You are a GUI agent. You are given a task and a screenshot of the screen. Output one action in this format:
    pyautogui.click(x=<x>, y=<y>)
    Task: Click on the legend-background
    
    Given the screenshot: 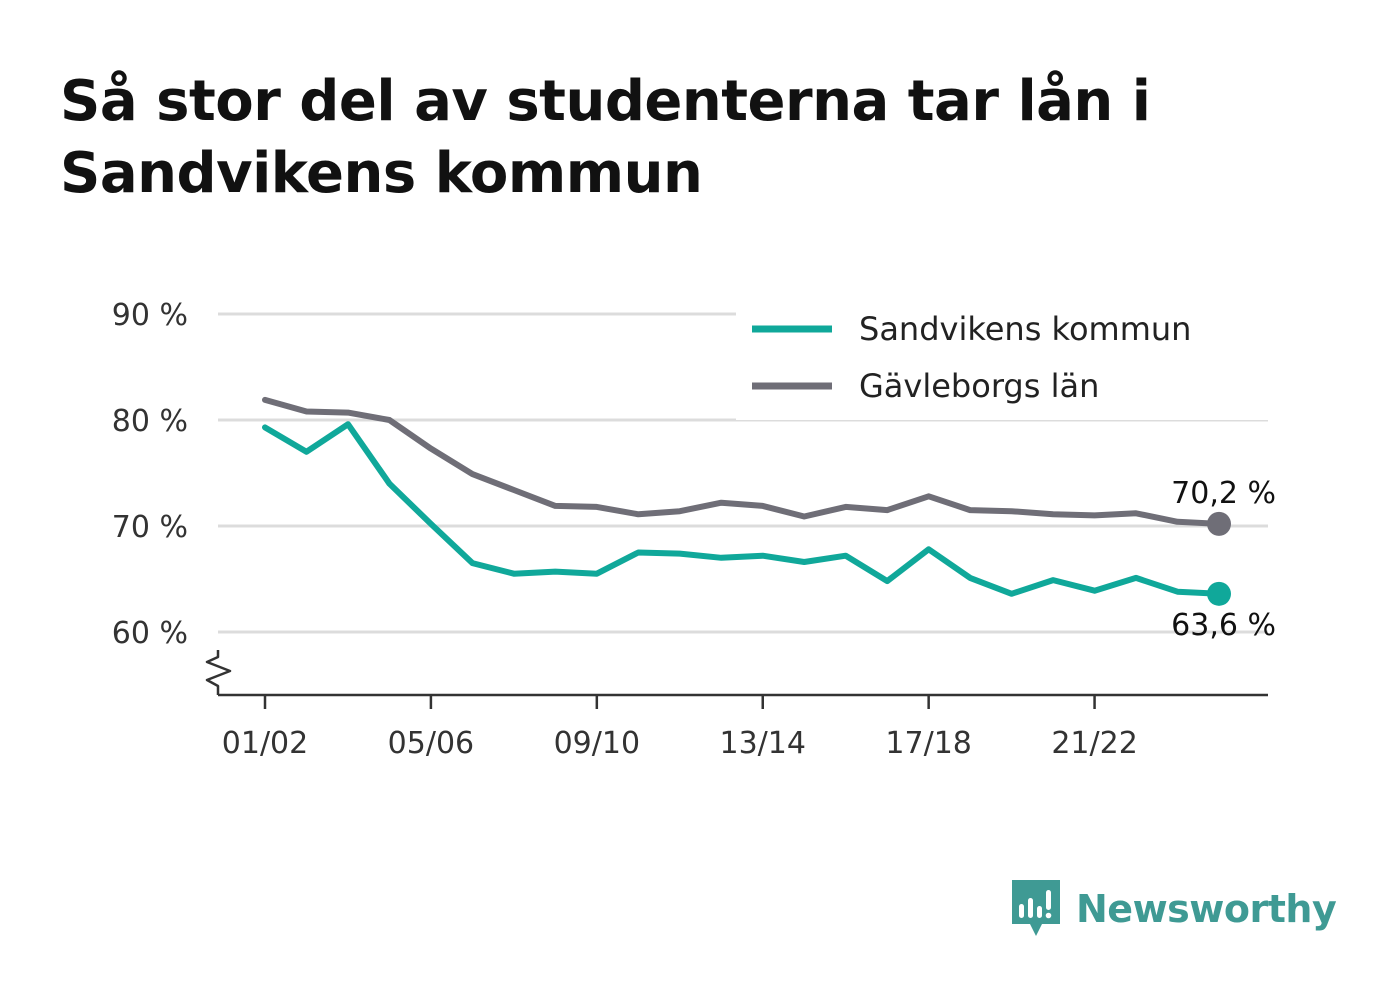 What is the action you would take?
    pyautogui.click(x=1002, y=358)
    